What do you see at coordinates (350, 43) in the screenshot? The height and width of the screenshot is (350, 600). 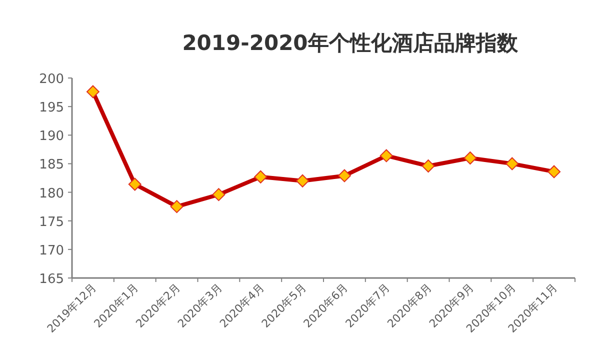 I see `chart-title: 2019-2020年个性化酒店品牌指数` at bounding box center [350, 43].